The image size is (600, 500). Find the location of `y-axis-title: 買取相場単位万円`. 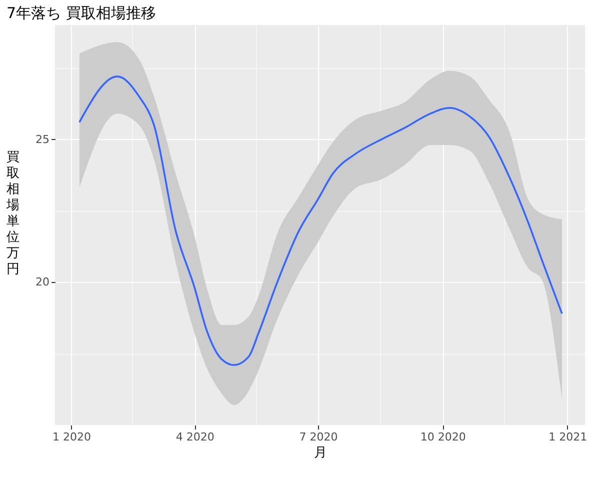

y-axis-title: 買取相場単位万円 is located at coordinates (13, 213).